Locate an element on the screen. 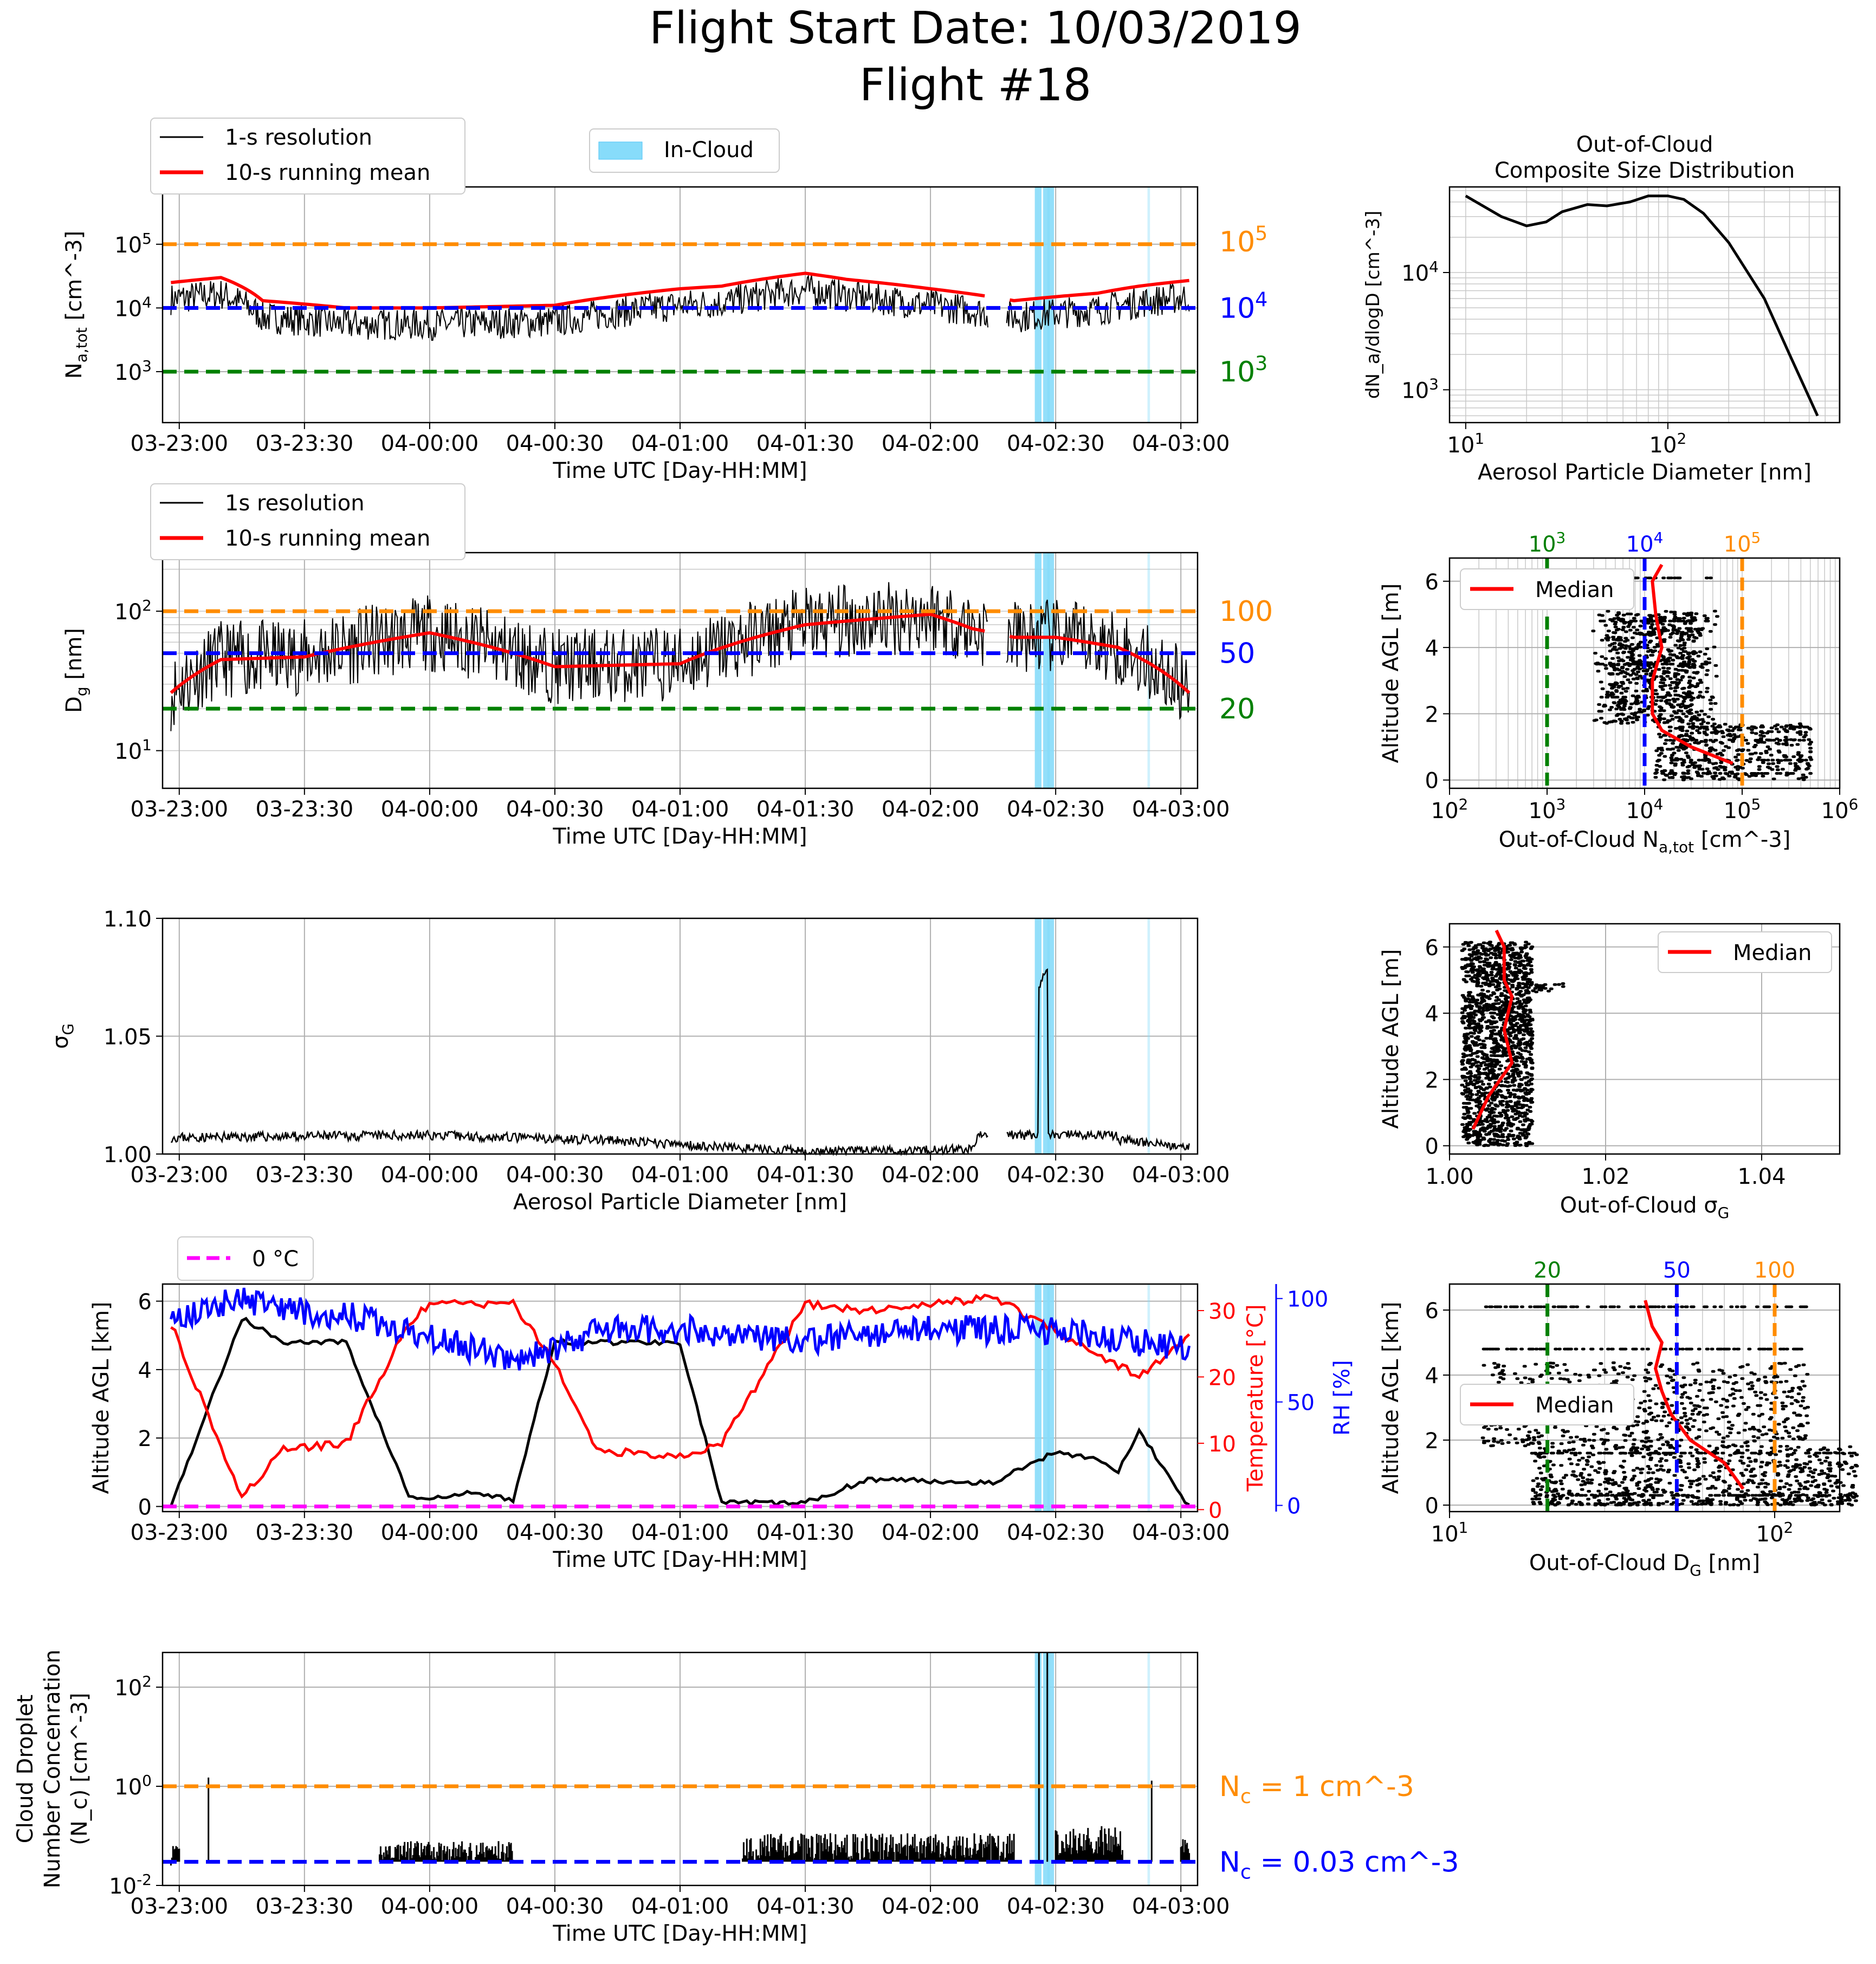  x-axis-label-base: Out-of-Cloud σ is located at coordinates (1639, 1206).